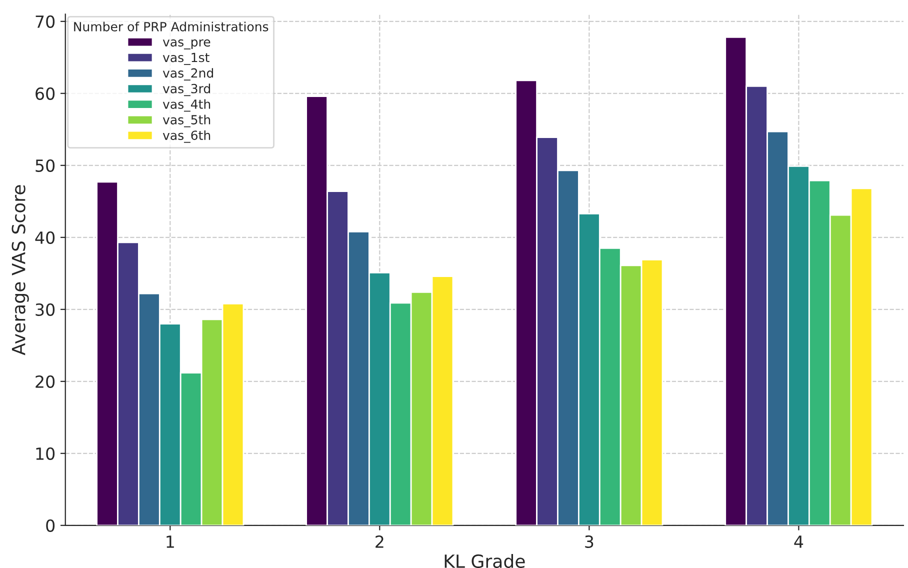  Describe the element at coordinates (484, 561) in the screenshot. I see `x-axis-title: KL Grade` at that location.